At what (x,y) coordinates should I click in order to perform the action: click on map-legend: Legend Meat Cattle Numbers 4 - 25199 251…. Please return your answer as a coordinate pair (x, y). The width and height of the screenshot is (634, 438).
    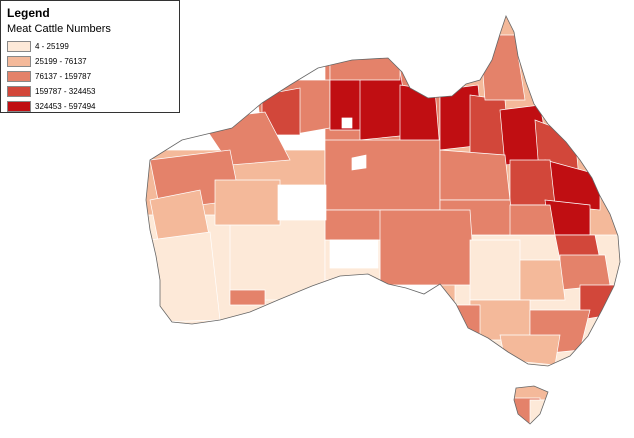
    Looking at the image, I should click on (90, 56).